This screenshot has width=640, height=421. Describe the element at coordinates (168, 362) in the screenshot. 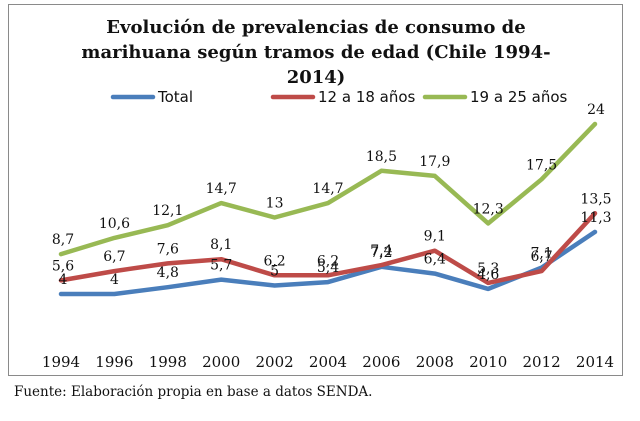

I see `x-tick-label: 1998` at that location.